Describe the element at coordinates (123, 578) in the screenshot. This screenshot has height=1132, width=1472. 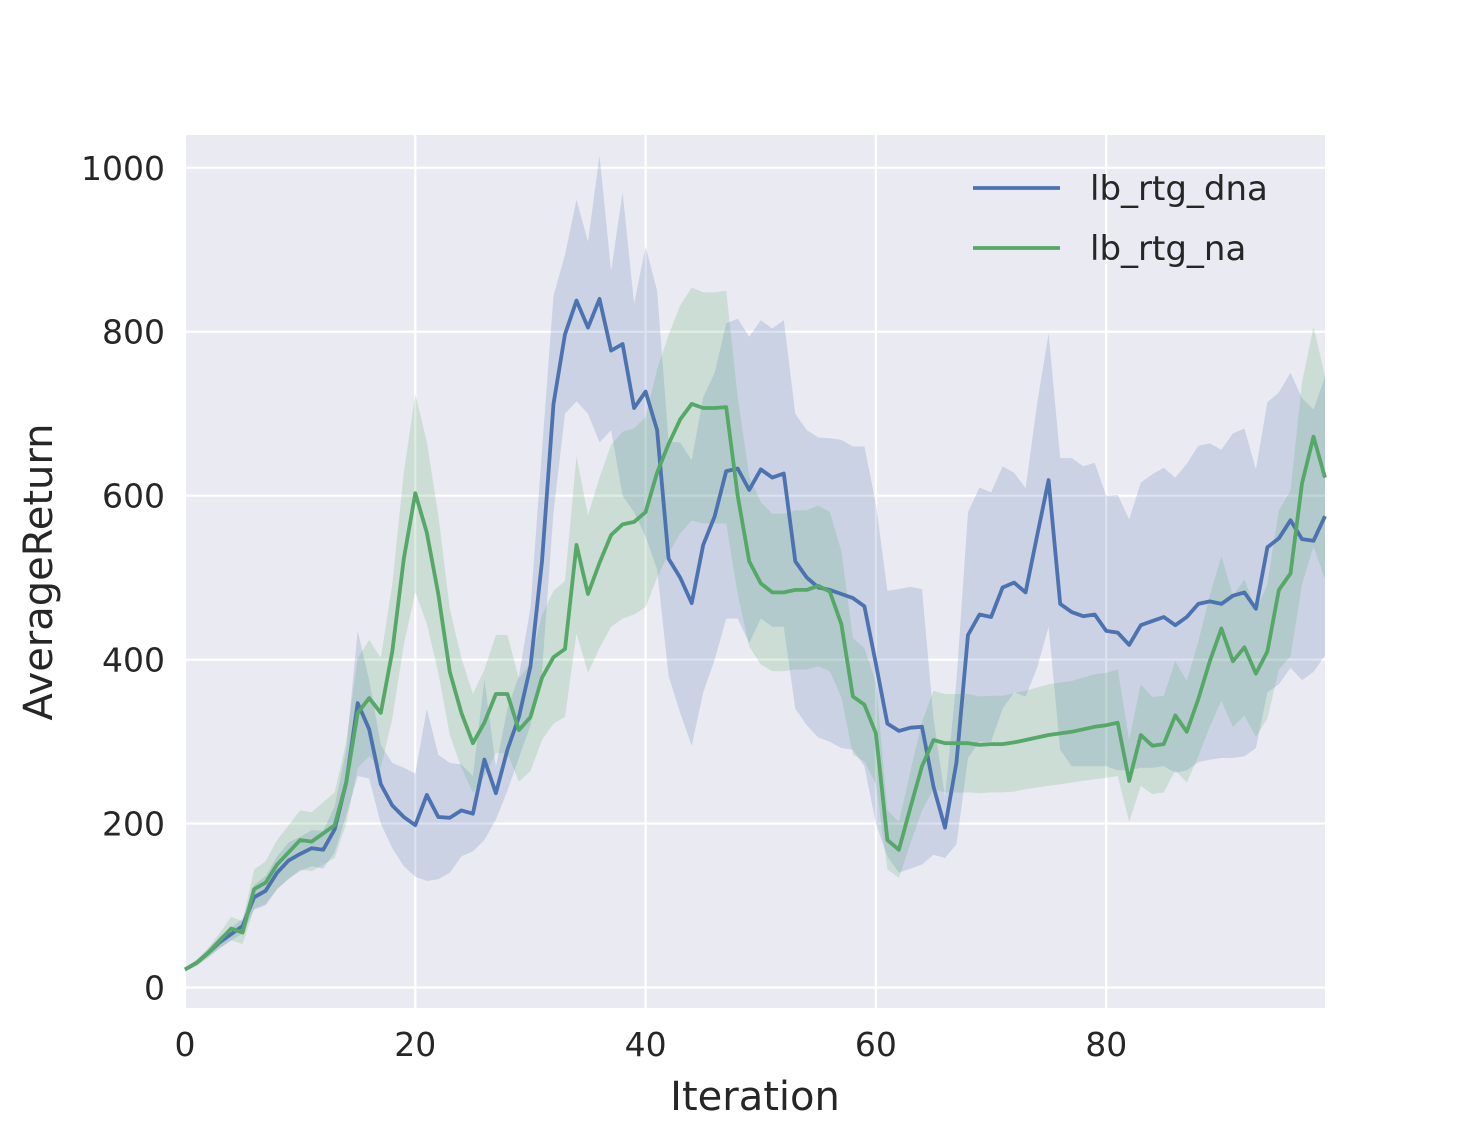
I see `y-tick-labels: 0 200 400 600 800 1000` at that location.